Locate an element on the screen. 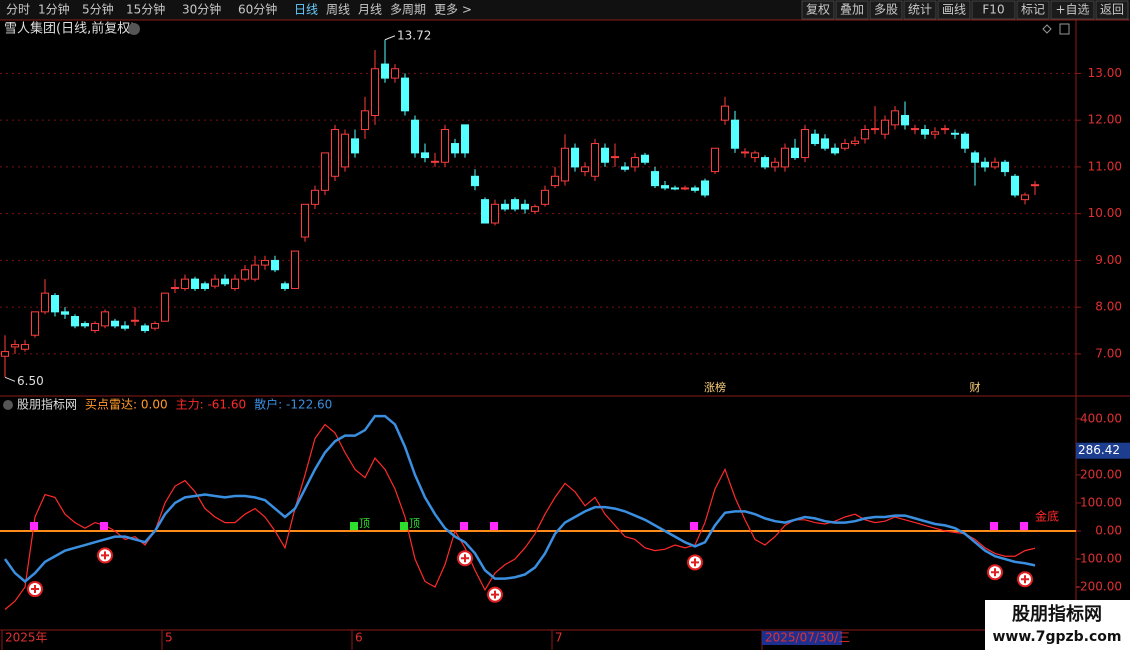 The image size is (1130, 650). toolbar-button-label: 叠加 is located at coordinates (852, 10).